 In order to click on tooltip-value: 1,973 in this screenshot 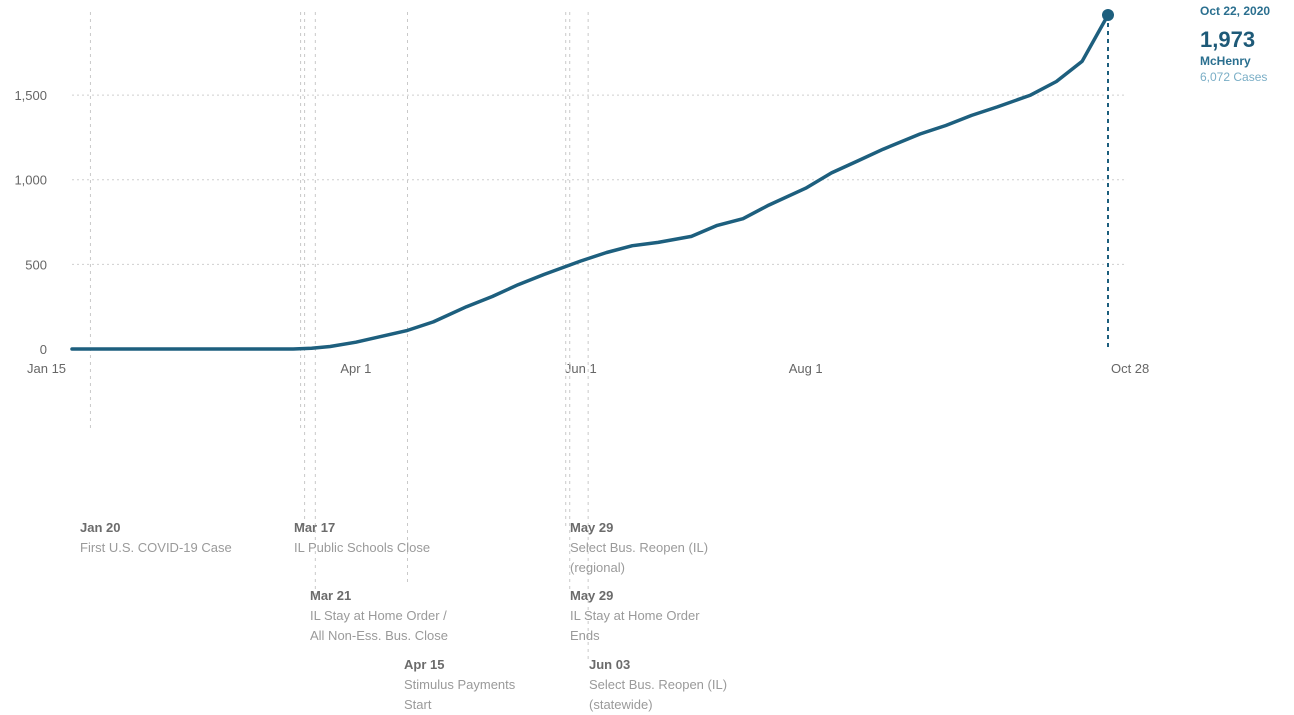, I will do `click(1228, 39)`.